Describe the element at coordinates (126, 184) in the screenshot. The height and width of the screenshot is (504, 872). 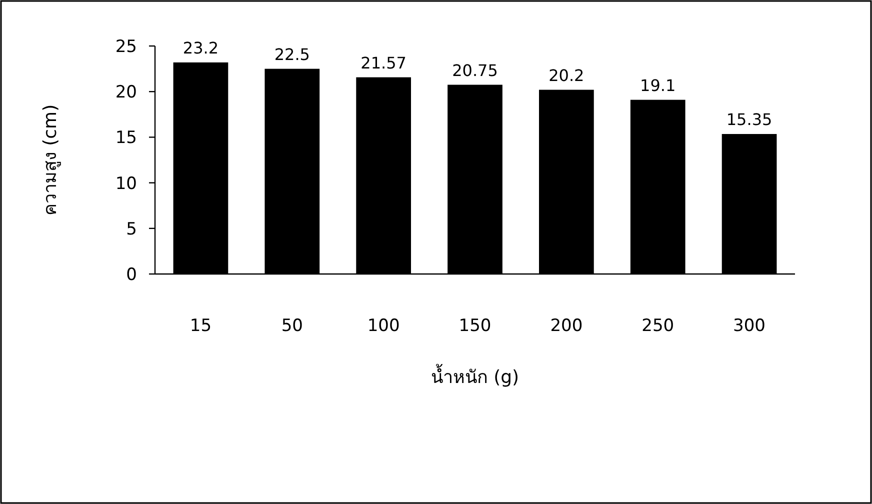
I see `y-tick-label: 10` at that location.